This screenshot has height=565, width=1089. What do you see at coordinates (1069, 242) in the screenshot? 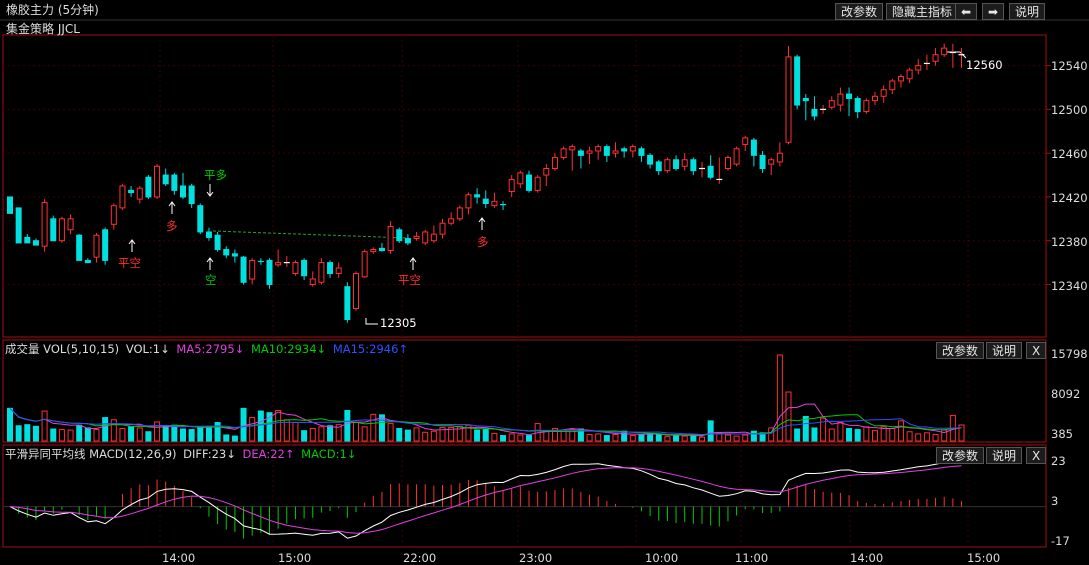
I see `price-tick: 12380` at bounding box center [1069, 242].